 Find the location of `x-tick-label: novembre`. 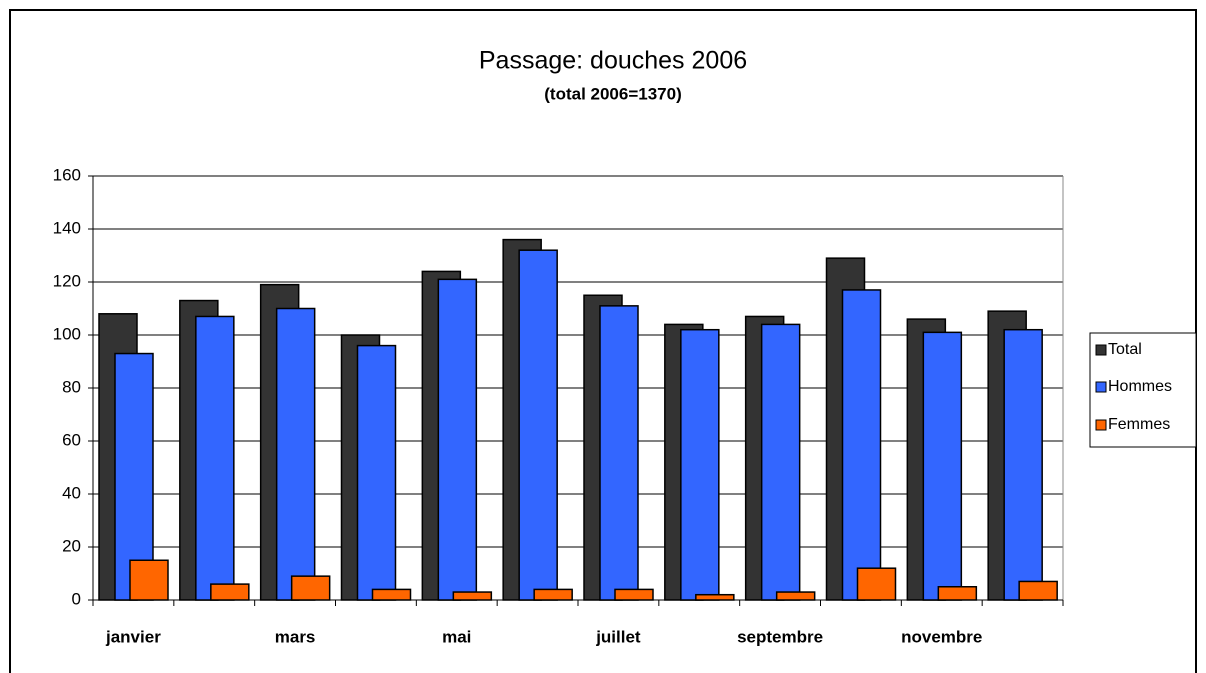

x-tick-label: novembre is located at coordinates (941, 636).